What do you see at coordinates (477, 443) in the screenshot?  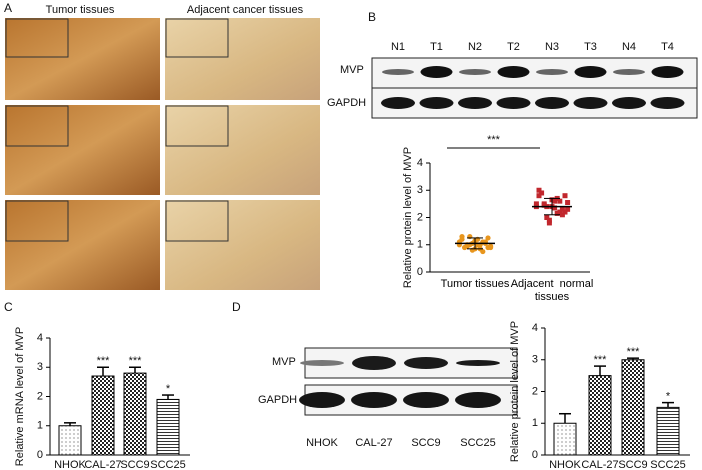 I see `lane-label: SCC25` at bounding box center [477, 443].